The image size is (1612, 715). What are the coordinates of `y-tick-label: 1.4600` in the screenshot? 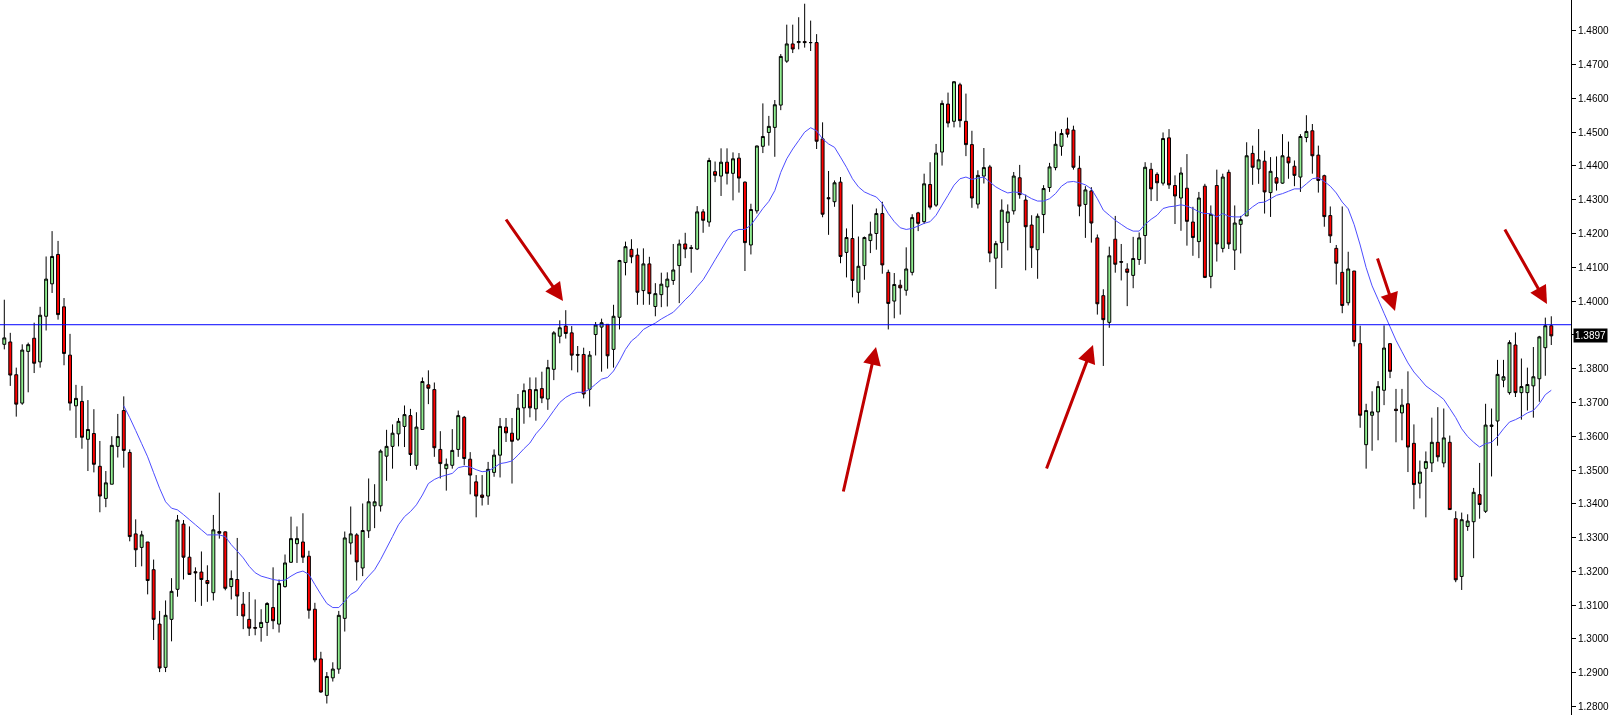 It's located at (1594, 98).